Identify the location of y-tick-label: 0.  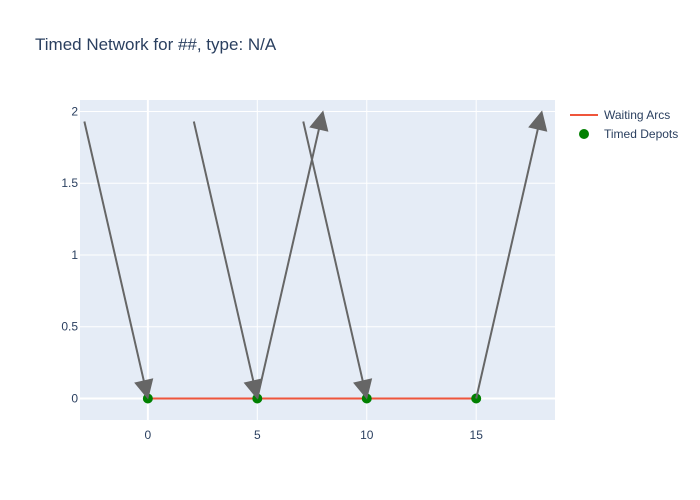
(74, 398).